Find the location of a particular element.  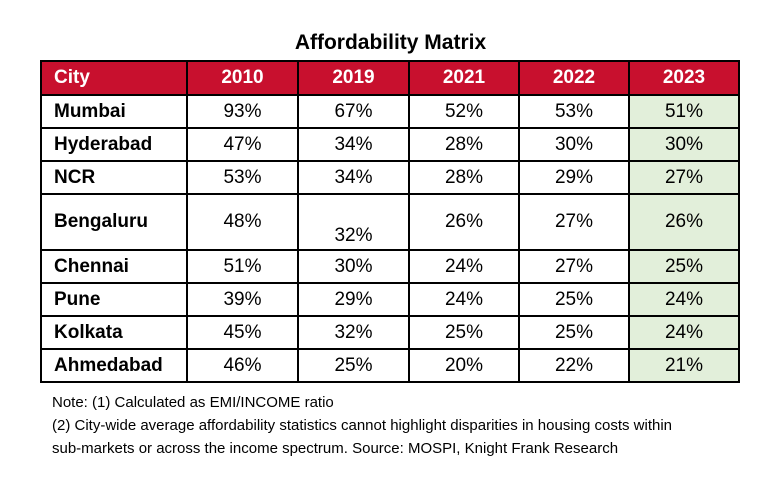

table-row: Pune 39% 29% 24% 25% 24% is located at coordinates (390, 299).